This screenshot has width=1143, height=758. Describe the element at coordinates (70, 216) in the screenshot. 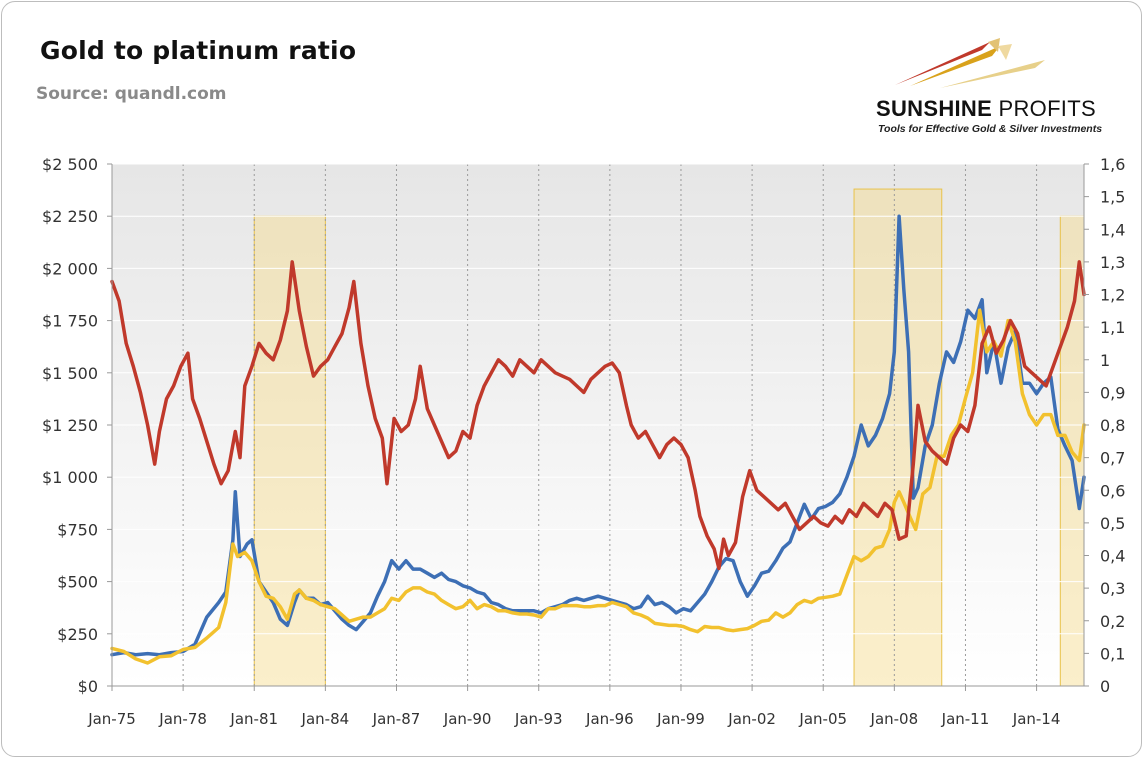

I see `y-left-tick-label: $2 250` at that location.